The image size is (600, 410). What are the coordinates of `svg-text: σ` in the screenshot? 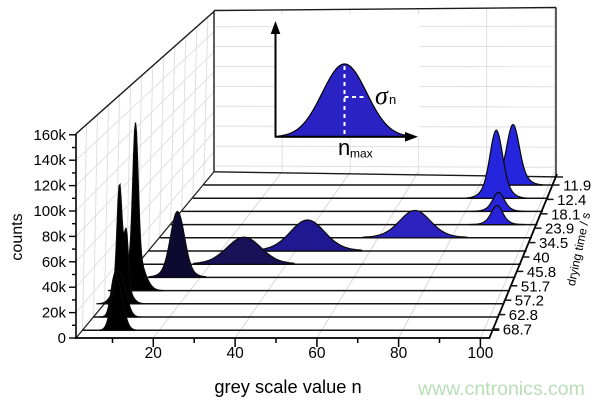 It's located at (382, 95).